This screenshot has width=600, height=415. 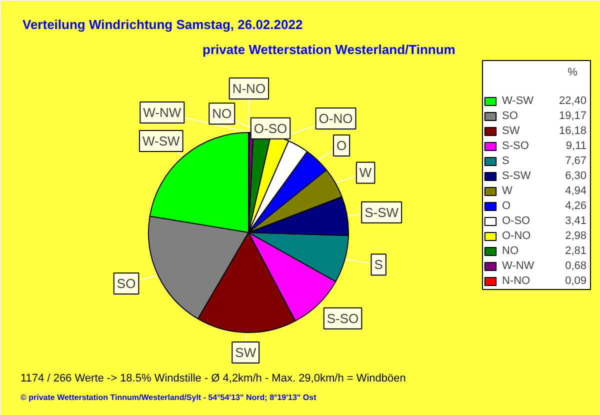 I want to click on data-label: 7,67, so click(x=576, y=161).